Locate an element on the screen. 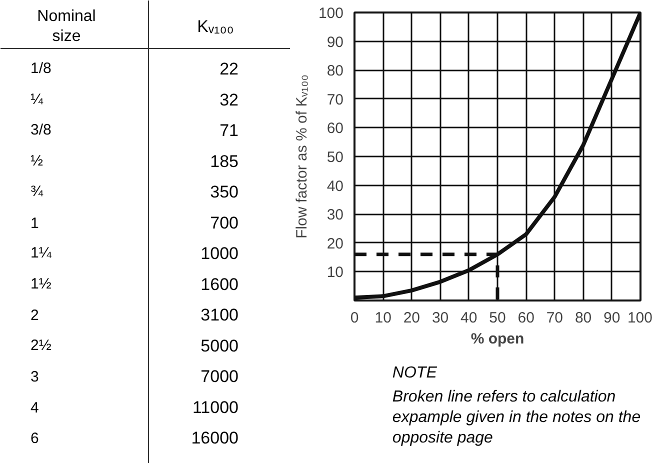  x-tick-label: 60 is located at coordinates (526, 318).